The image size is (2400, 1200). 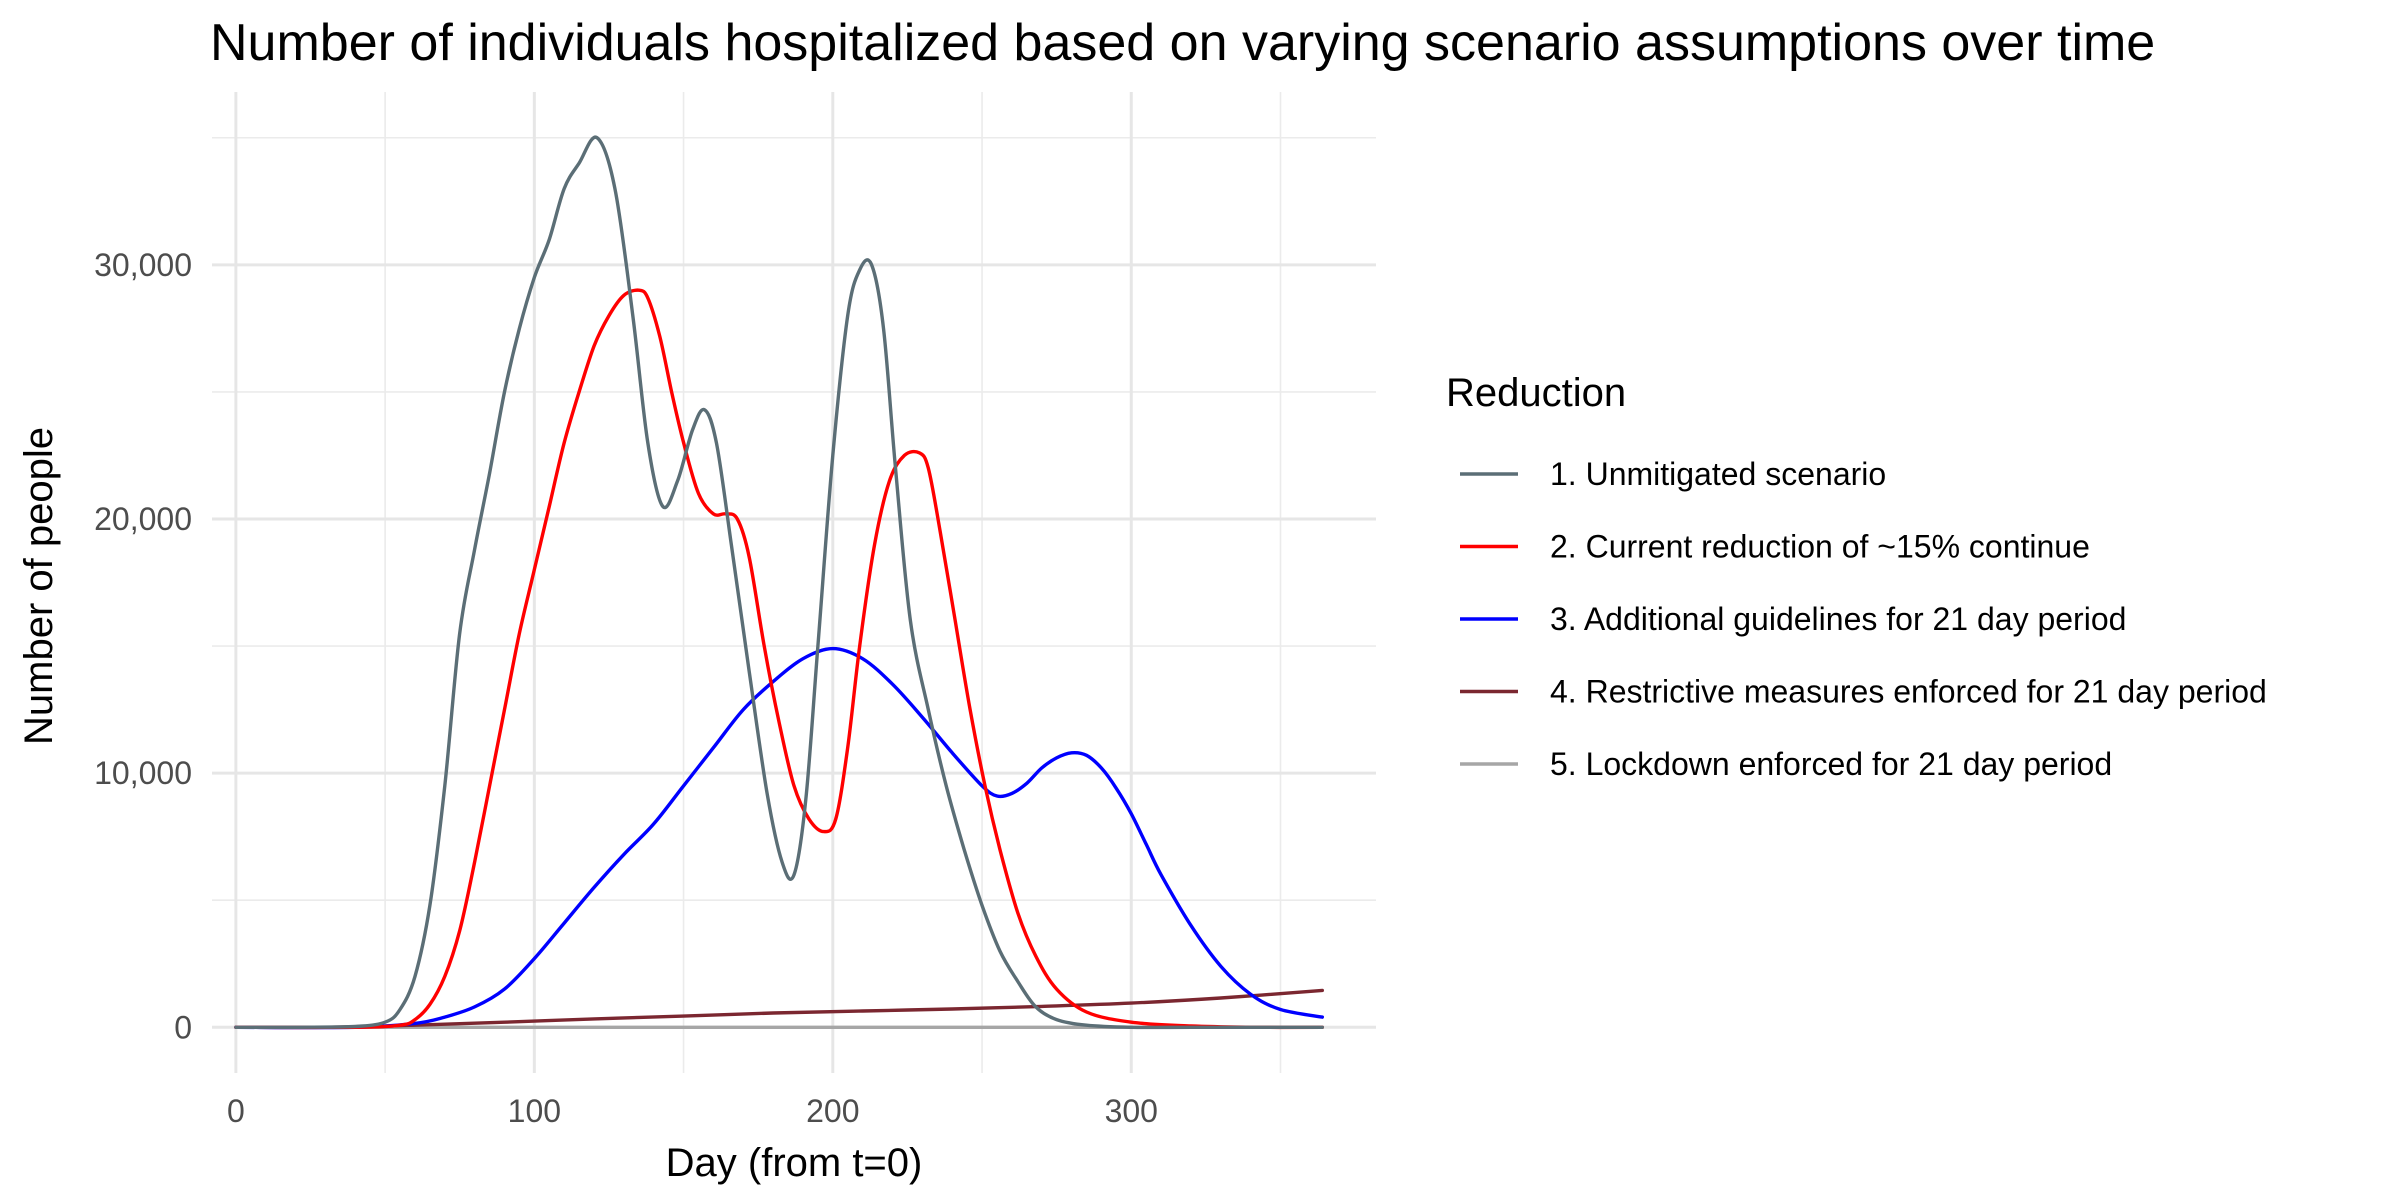 I want to click on legend-label: 2. Current reduction of ~15% continue, so click(x=1820, y=547).